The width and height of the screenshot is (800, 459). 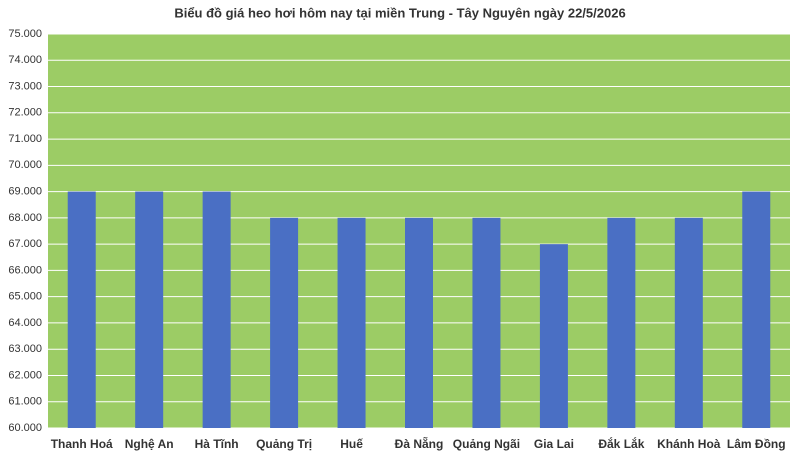 What do you see at coordinates (25, 113) in the screenshot?
I see `y-tick-label: 72.000` at bounding box center [25, 113].